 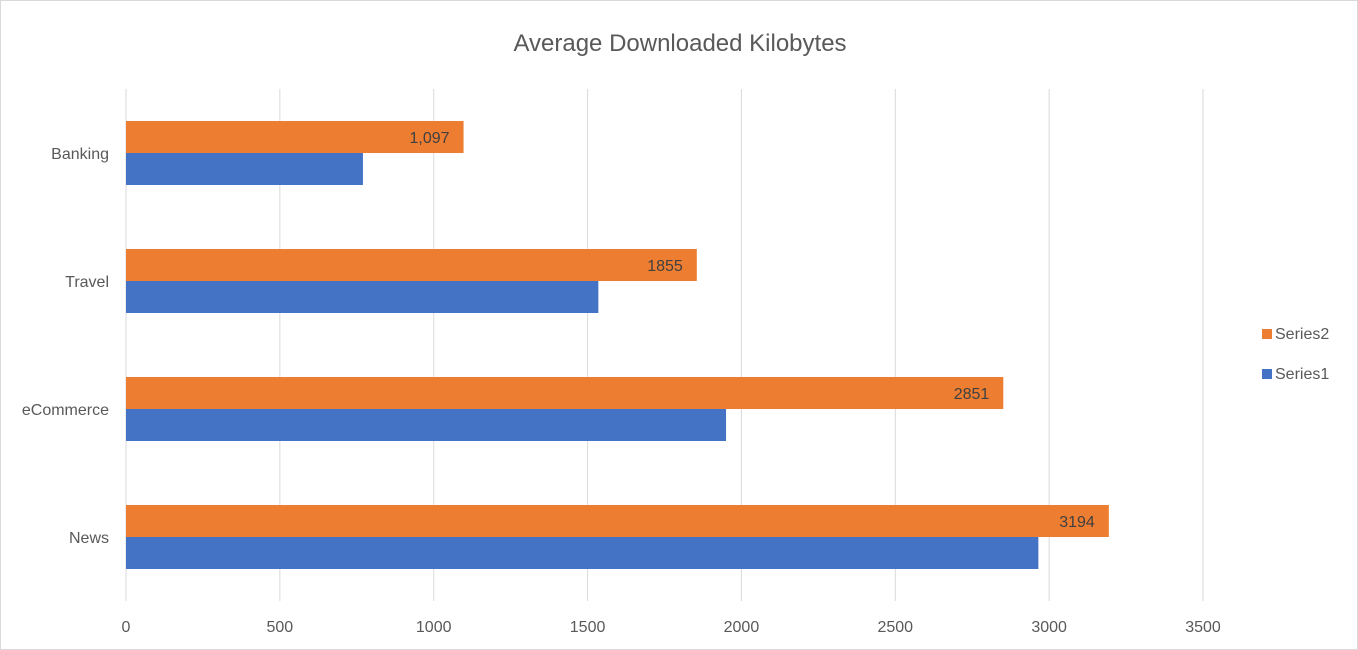 I want to click on y-tick-label: Travel, so click(x=87, y=282).